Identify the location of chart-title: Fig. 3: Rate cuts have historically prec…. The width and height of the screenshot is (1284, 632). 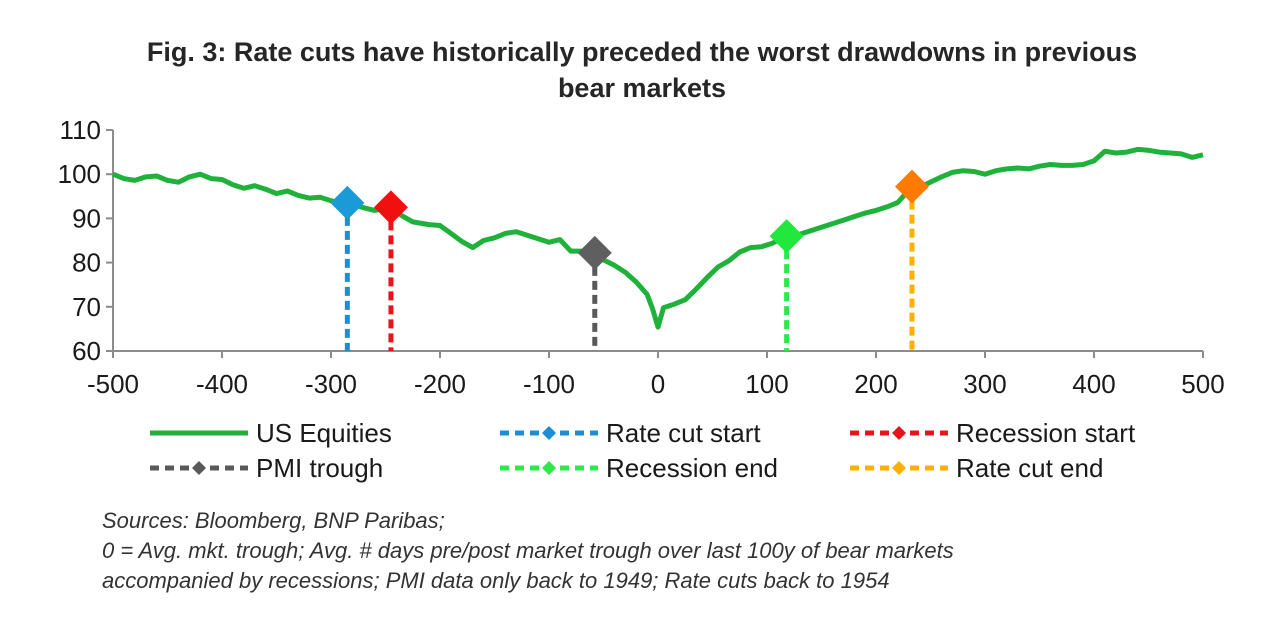
(642, 70).